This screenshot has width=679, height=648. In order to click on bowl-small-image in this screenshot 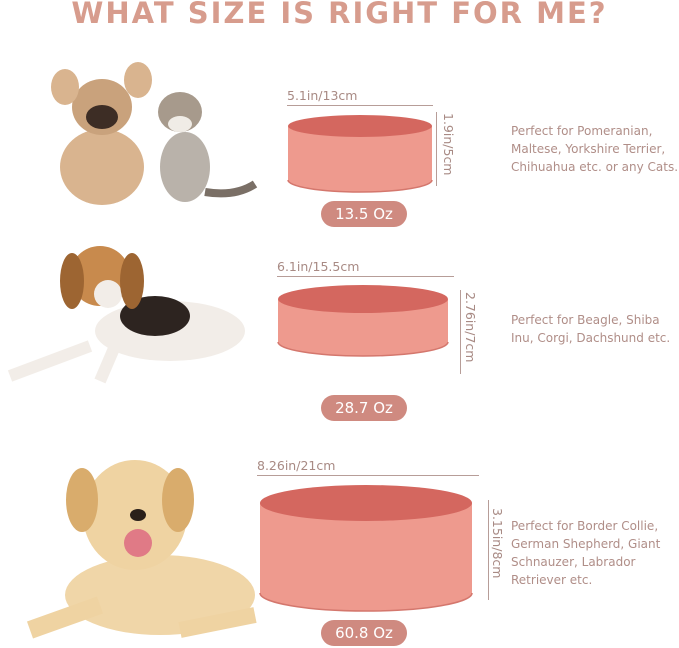, I will do `click(360, 154)`.